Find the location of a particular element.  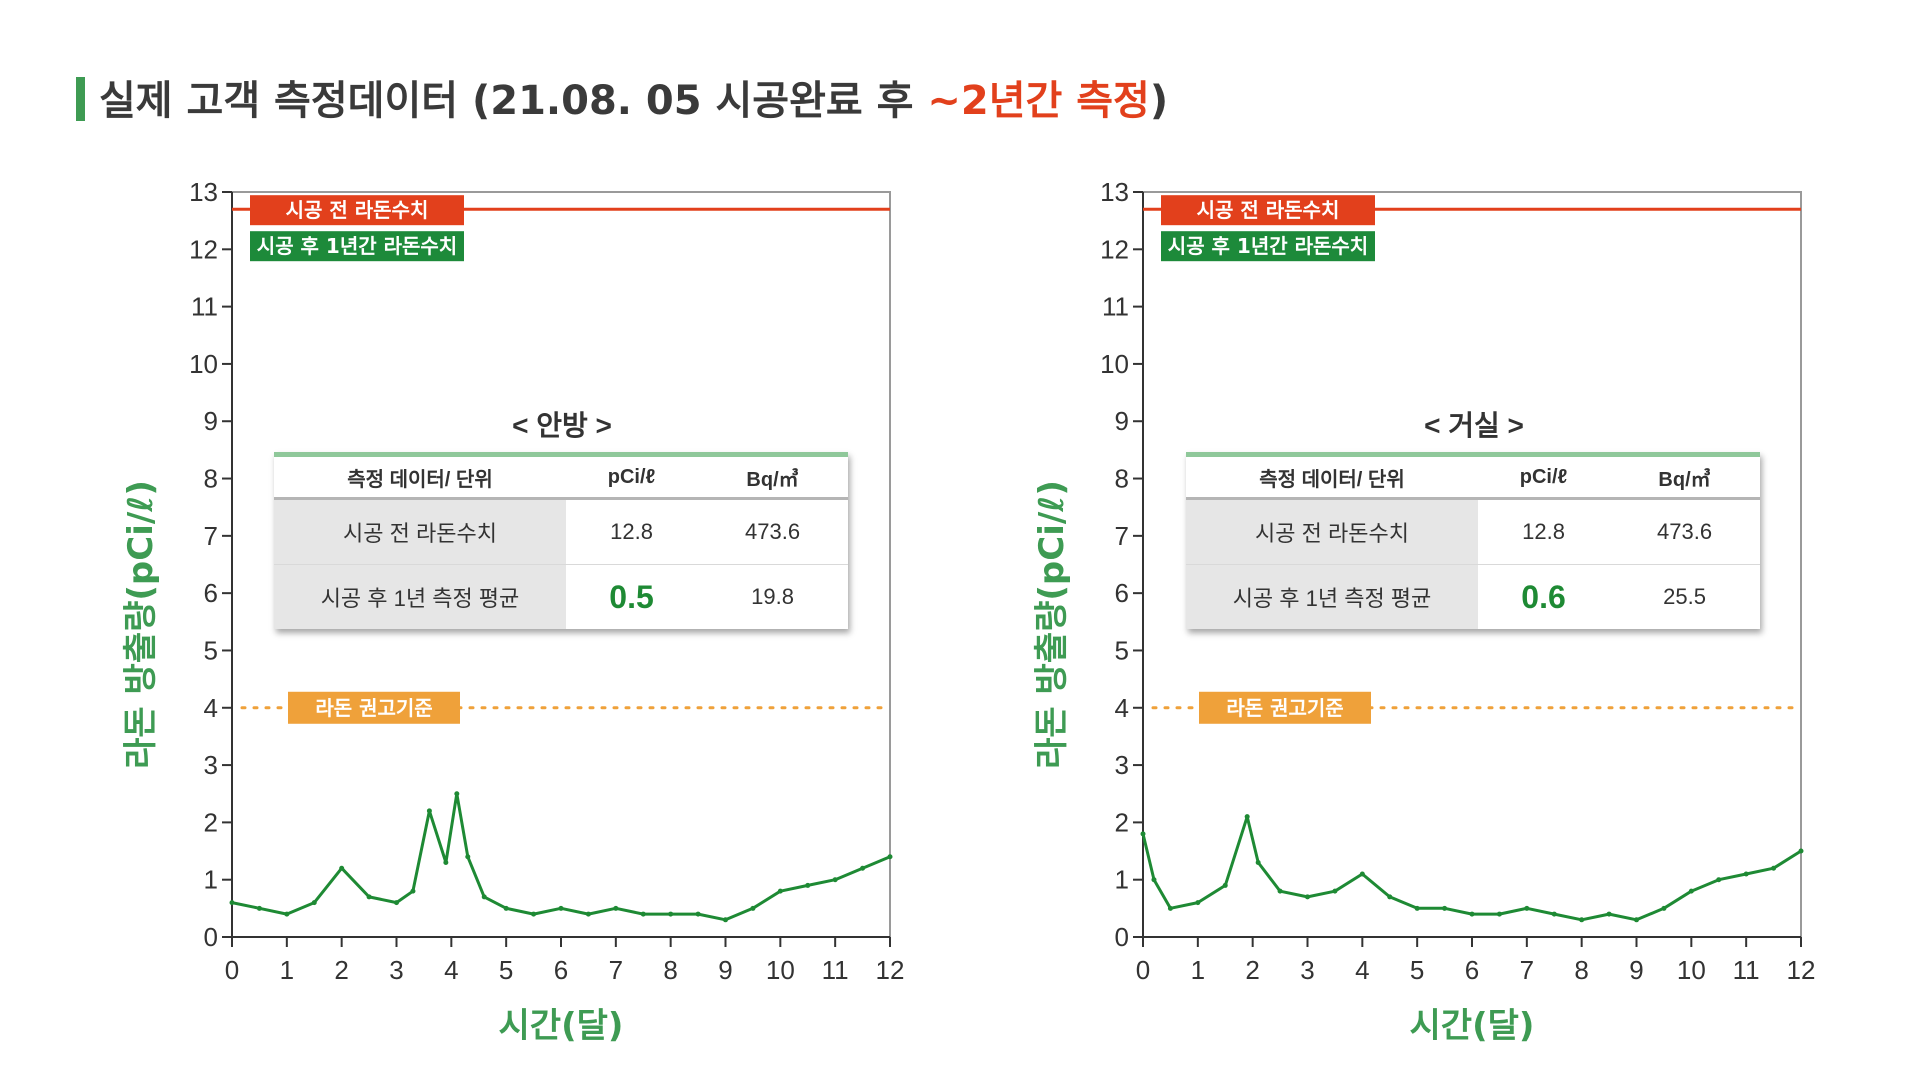

x-tick-label: 1 is located at coordinates (287, 970).